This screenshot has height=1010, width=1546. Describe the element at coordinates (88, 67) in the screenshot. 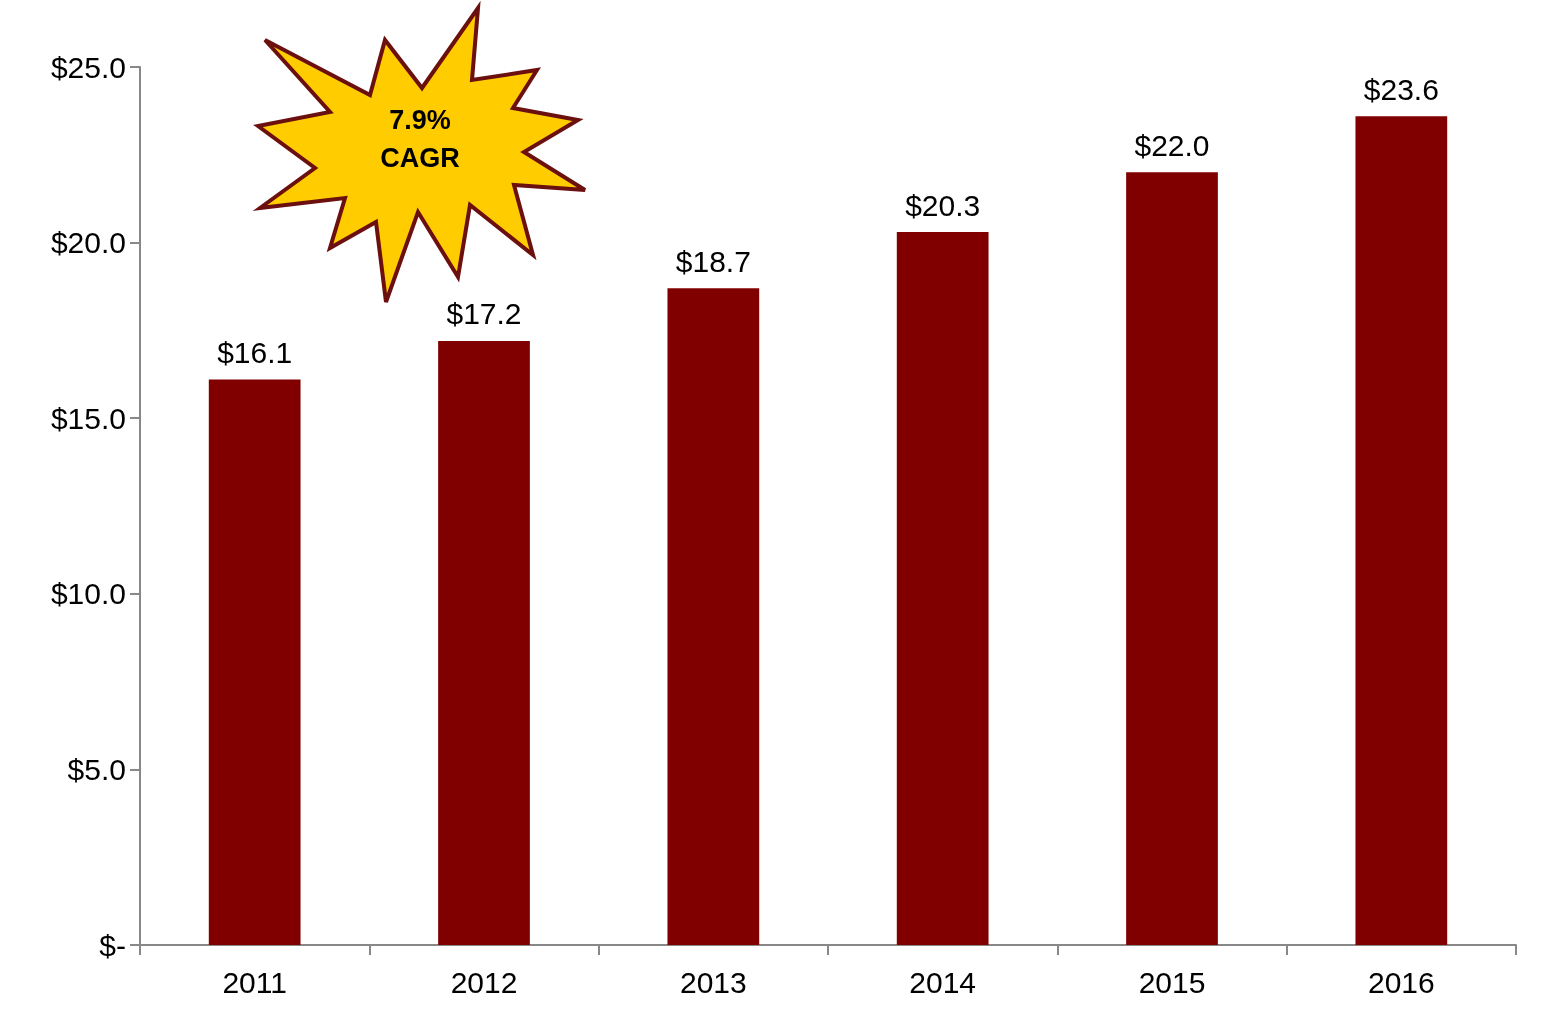

I see `y-tick-label: $25.0` at that location.